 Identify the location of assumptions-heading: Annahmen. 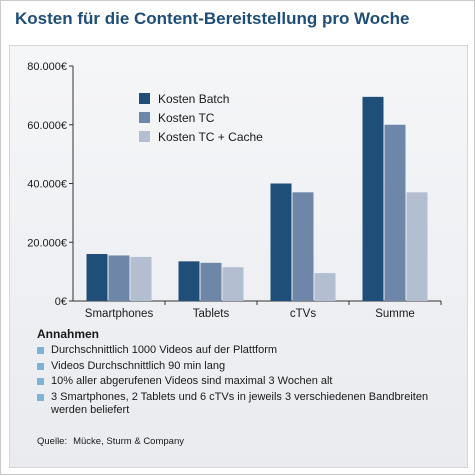
(68, 334).